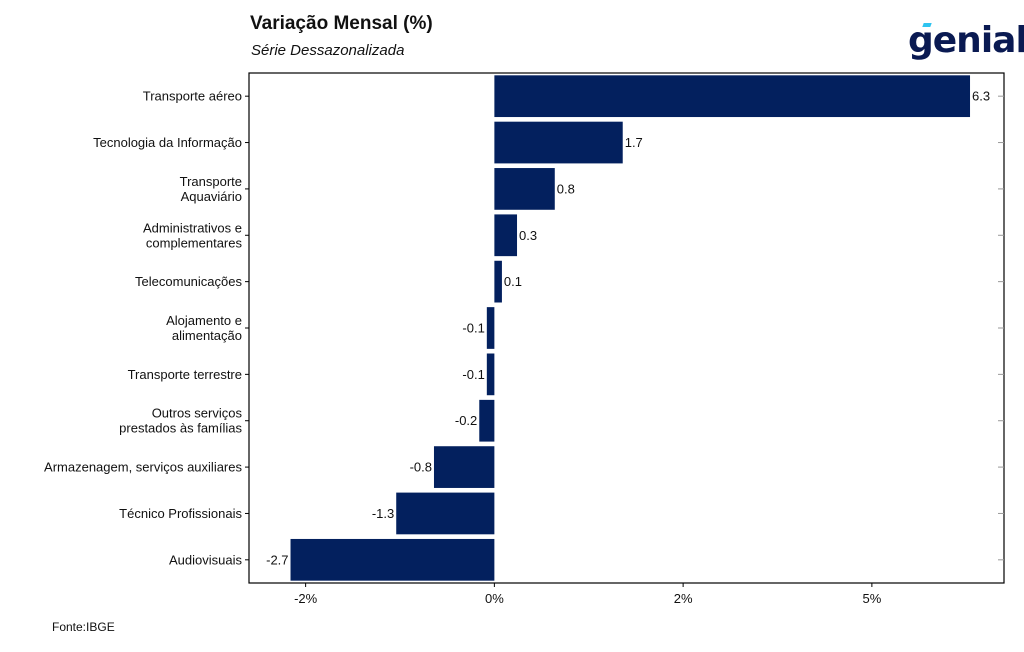  I want to click on data-label: -0.2, so click(466, 420).